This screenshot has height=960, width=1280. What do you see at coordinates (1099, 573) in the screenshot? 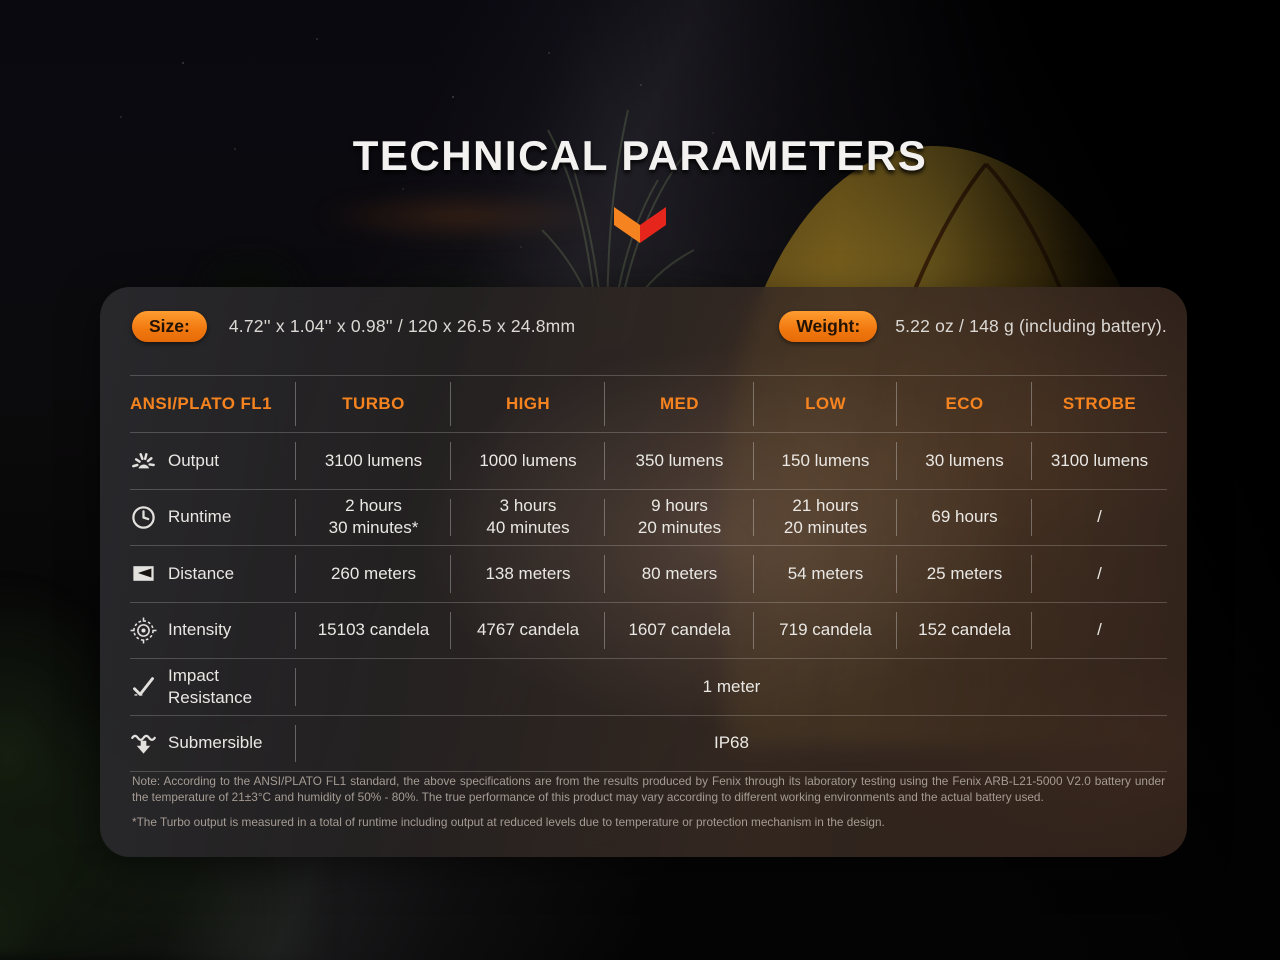
I see `distance-strobe: /` at bounding box center [1099, 573].